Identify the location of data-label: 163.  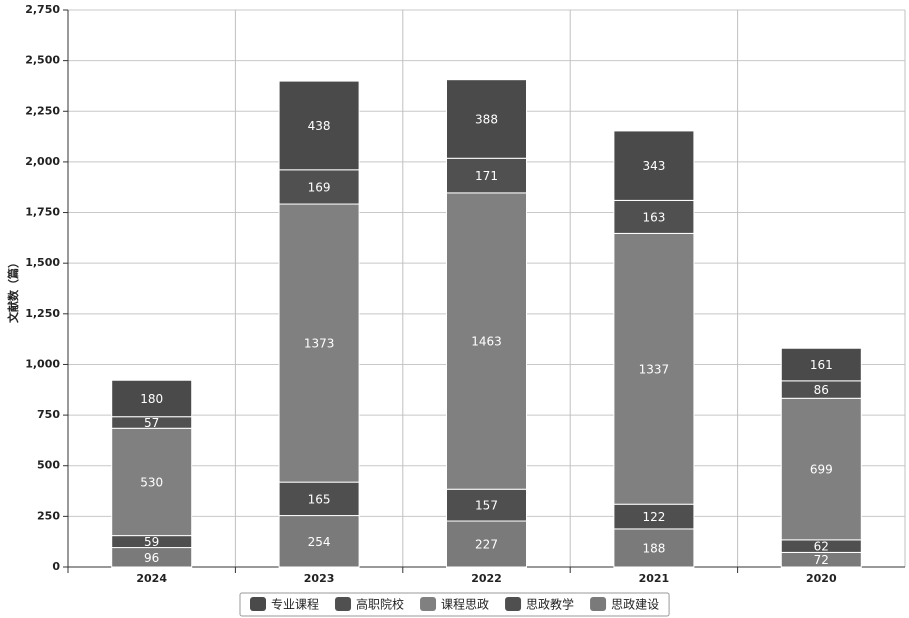
(653, 217).